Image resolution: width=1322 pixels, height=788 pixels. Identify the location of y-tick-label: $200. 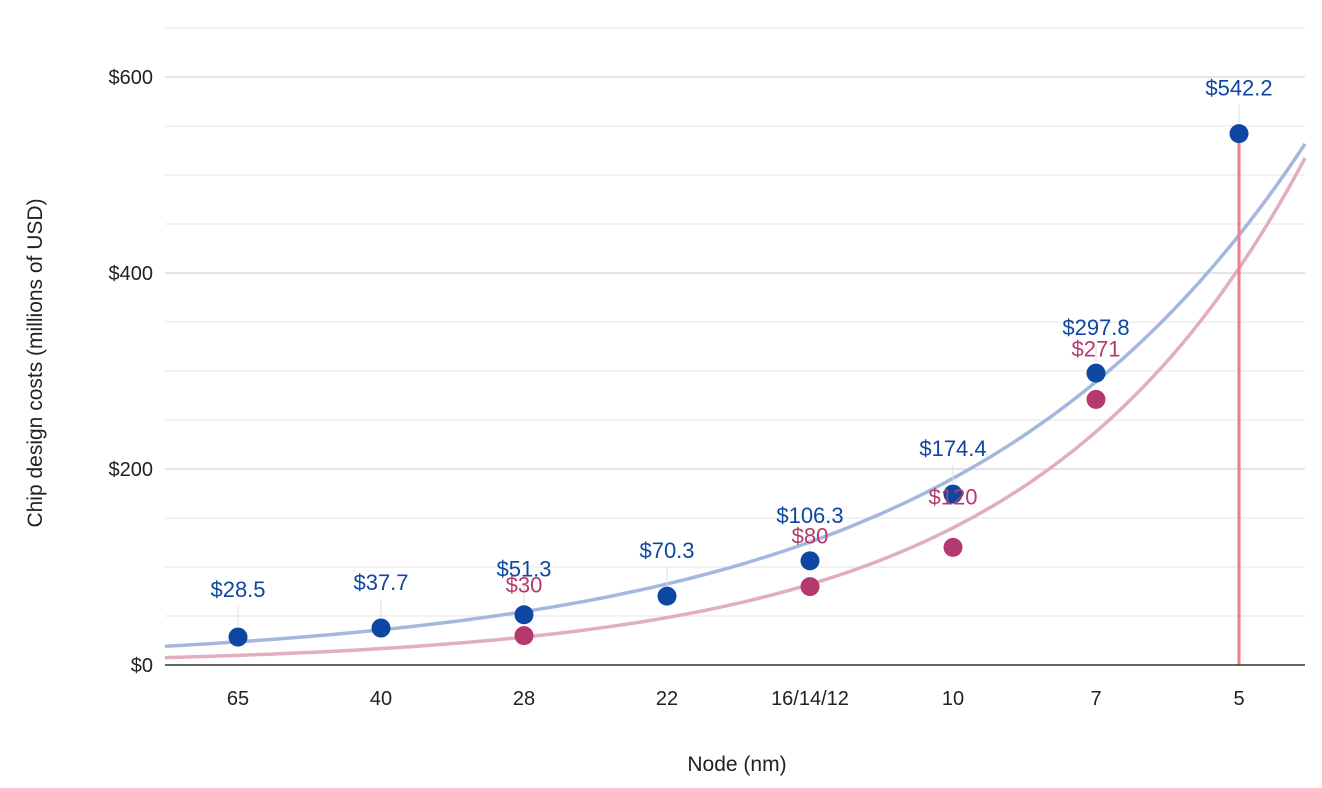
(131, 470).